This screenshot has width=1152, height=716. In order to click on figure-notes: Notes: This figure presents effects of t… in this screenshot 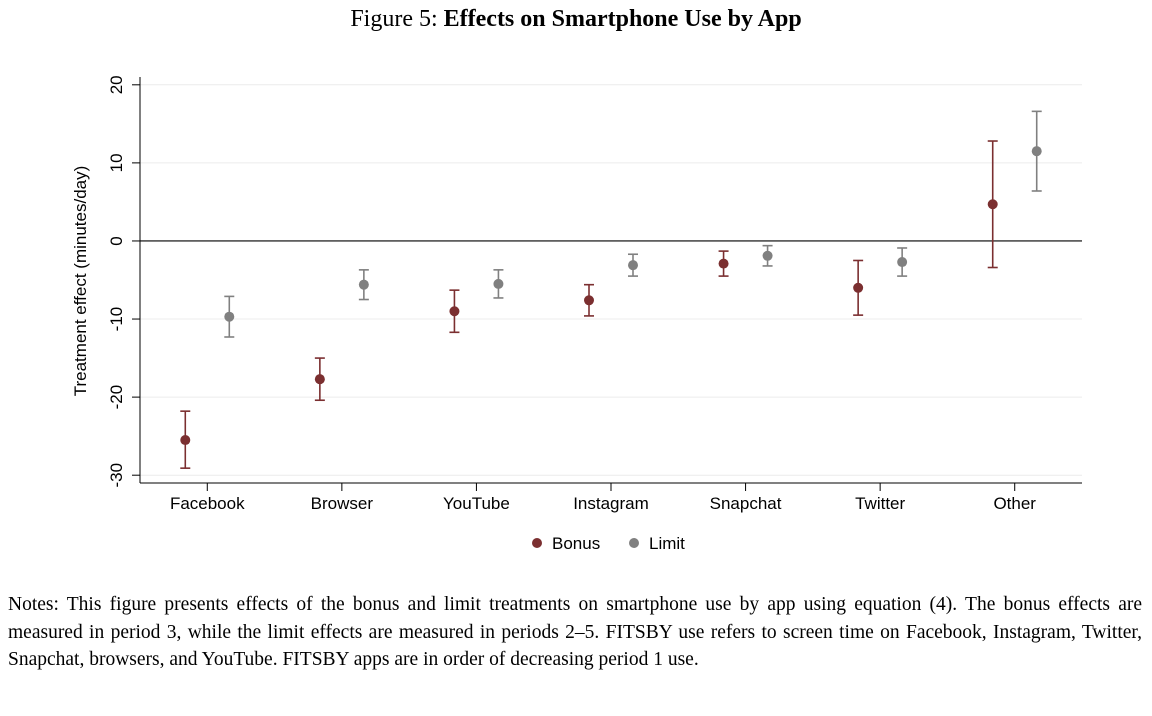, I will do `click(575, 632)`.